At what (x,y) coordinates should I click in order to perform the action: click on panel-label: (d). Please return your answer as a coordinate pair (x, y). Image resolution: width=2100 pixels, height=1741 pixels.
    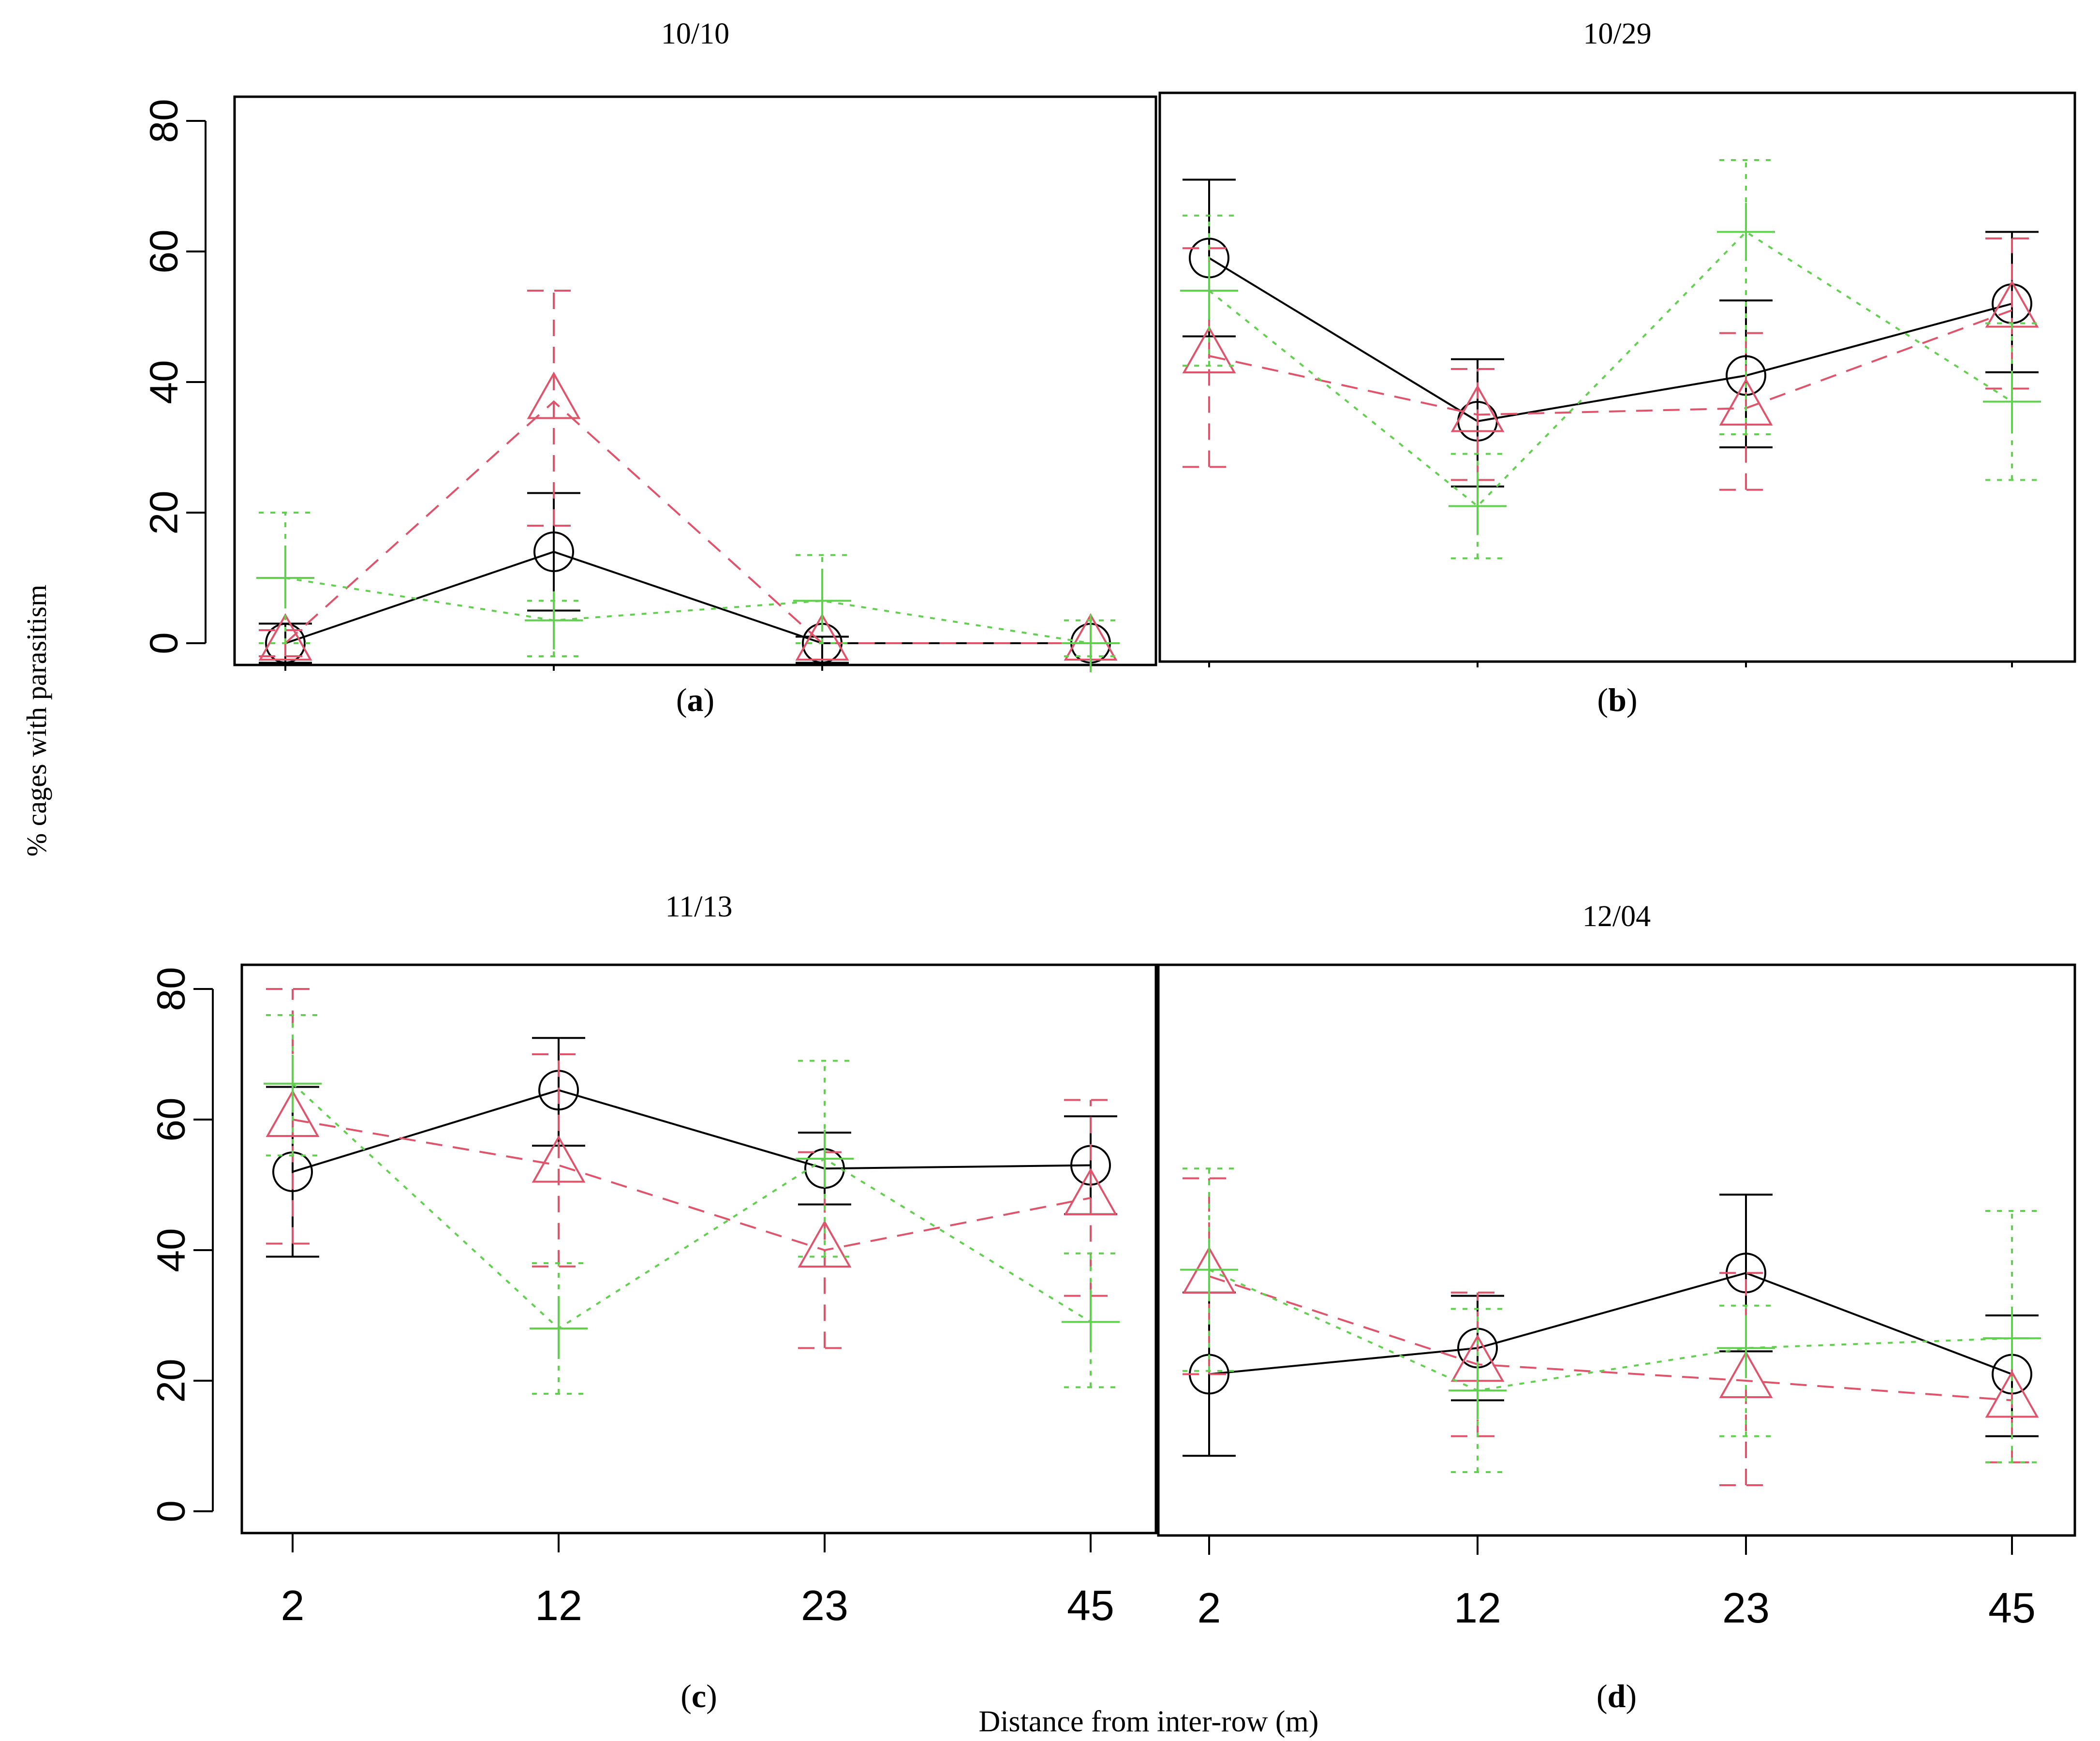
    Looking at the image, I should click on (1617, 1696).